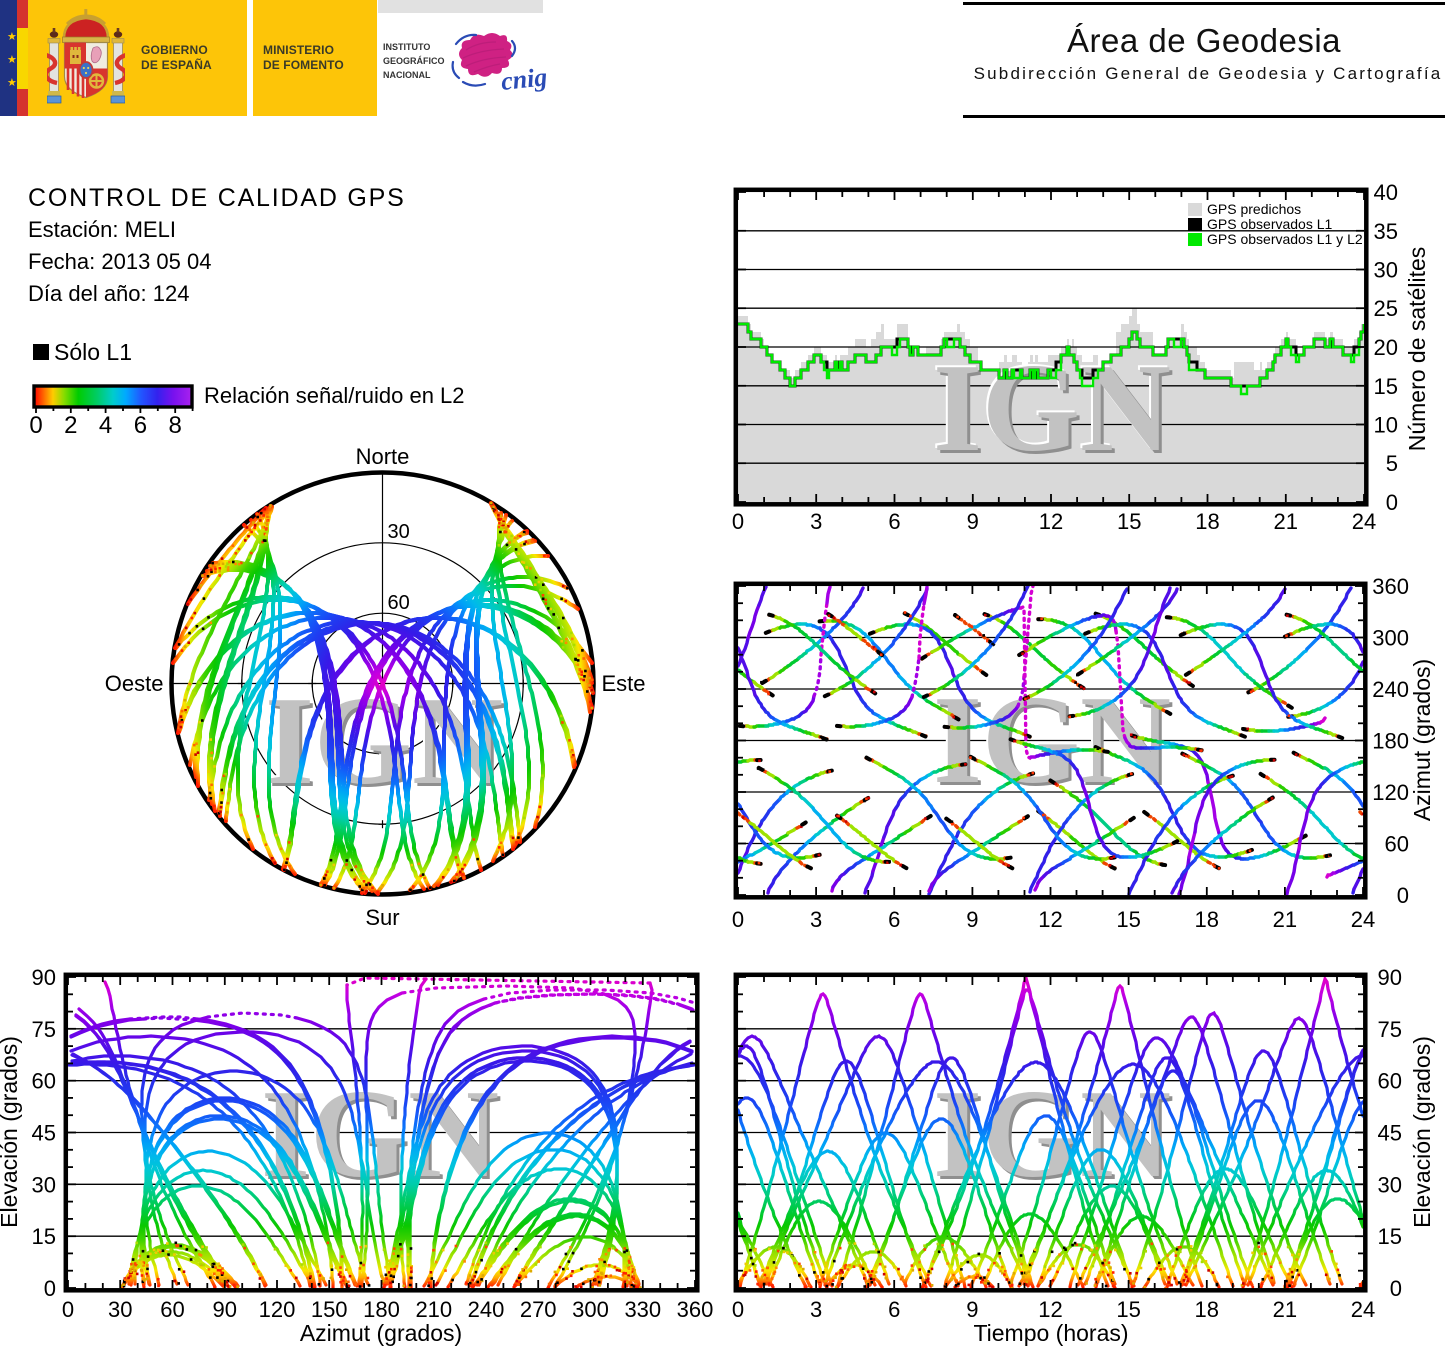 This screenshot has width=1445, height=1355. I want to click on svg-text: 210, so click(433, 1309).